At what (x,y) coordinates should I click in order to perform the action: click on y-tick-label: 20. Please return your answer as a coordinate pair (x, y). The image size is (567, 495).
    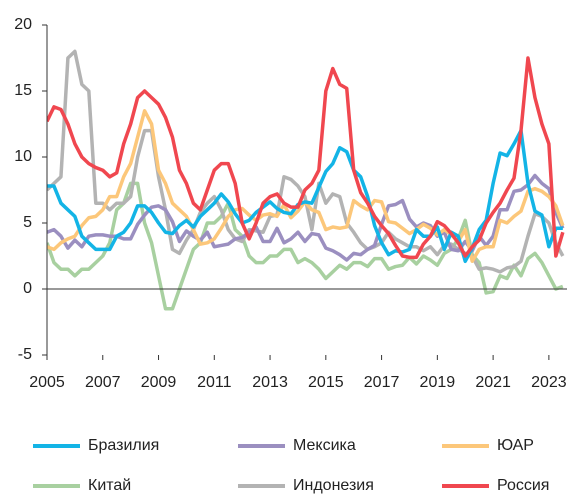
    Looking at the image, I should click on (23, 24).